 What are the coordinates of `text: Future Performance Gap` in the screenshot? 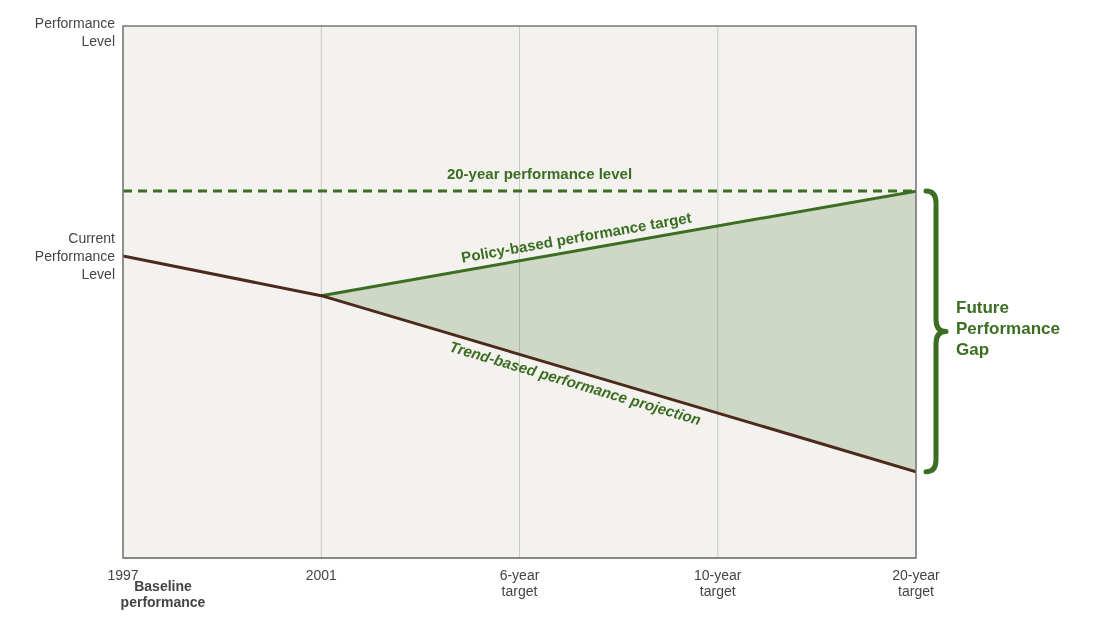 It's located at (1008, 329).